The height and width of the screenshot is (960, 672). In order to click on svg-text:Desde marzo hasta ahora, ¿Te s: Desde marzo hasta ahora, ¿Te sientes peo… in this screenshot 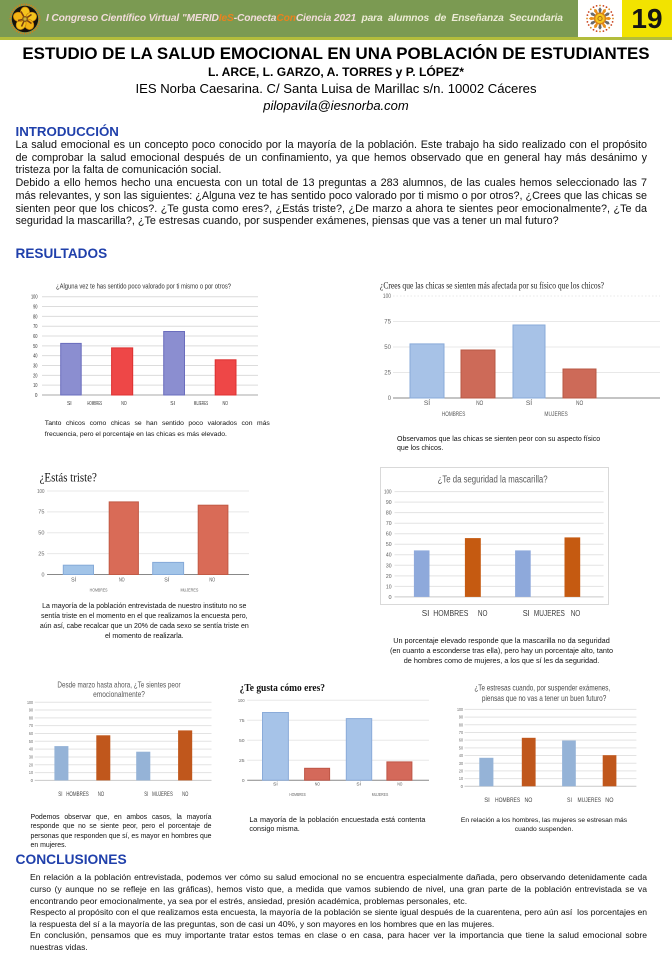, I will do `click(118, 684)`.